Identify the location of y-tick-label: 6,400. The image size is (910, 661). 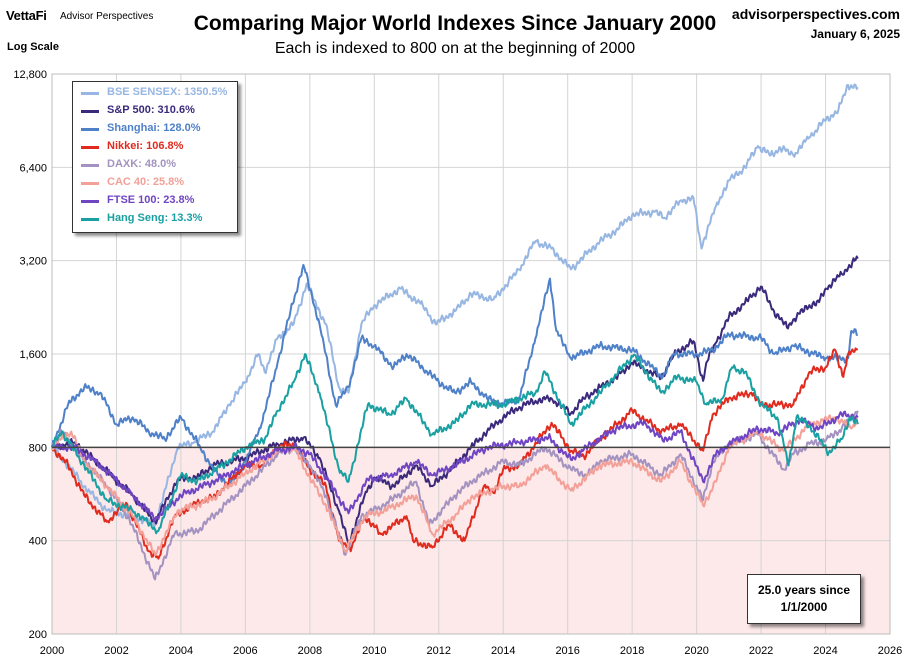
(33, 168).